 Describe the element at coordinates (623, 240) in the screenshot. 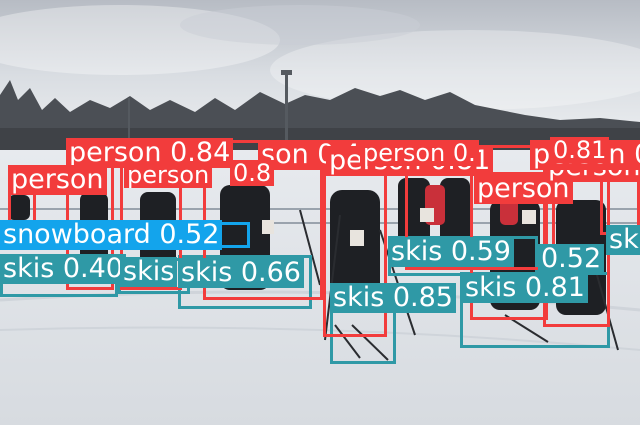

I see `skis-label: ski` at that location.